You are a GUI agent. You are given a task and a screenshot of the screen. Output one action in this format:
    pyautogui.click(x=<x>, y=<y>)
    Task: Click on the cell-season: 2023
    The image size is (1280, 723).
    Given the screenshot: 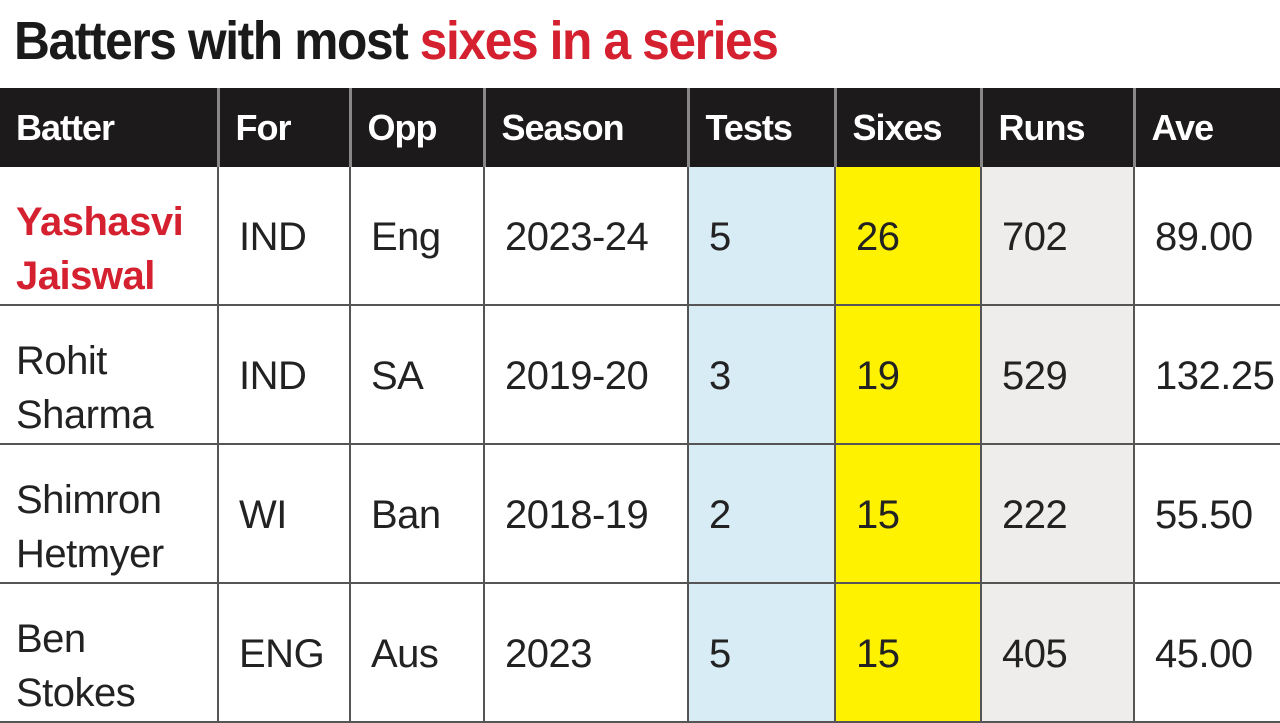 What is the action you would take?
    pyautogui.click(x=585, y=653)
    